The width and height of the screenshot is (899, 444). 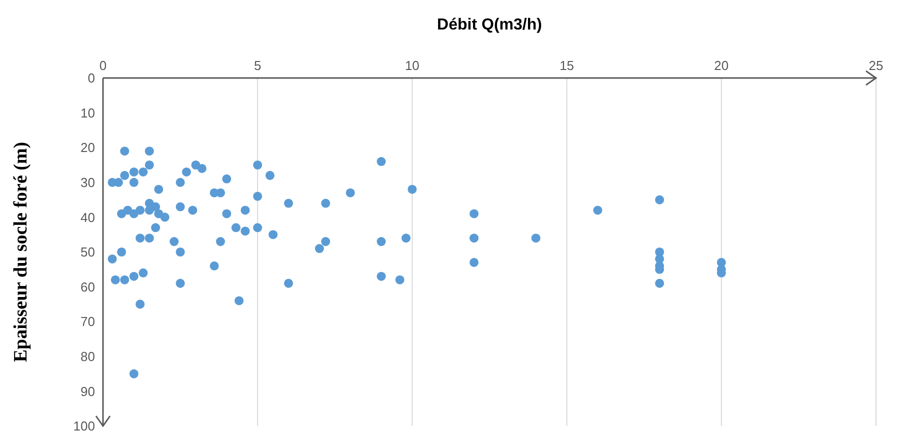 What do you see at coordinates (87, 322) in the screenshot?
I see `y-tick-label: 70` at bounding box center [87, 322].